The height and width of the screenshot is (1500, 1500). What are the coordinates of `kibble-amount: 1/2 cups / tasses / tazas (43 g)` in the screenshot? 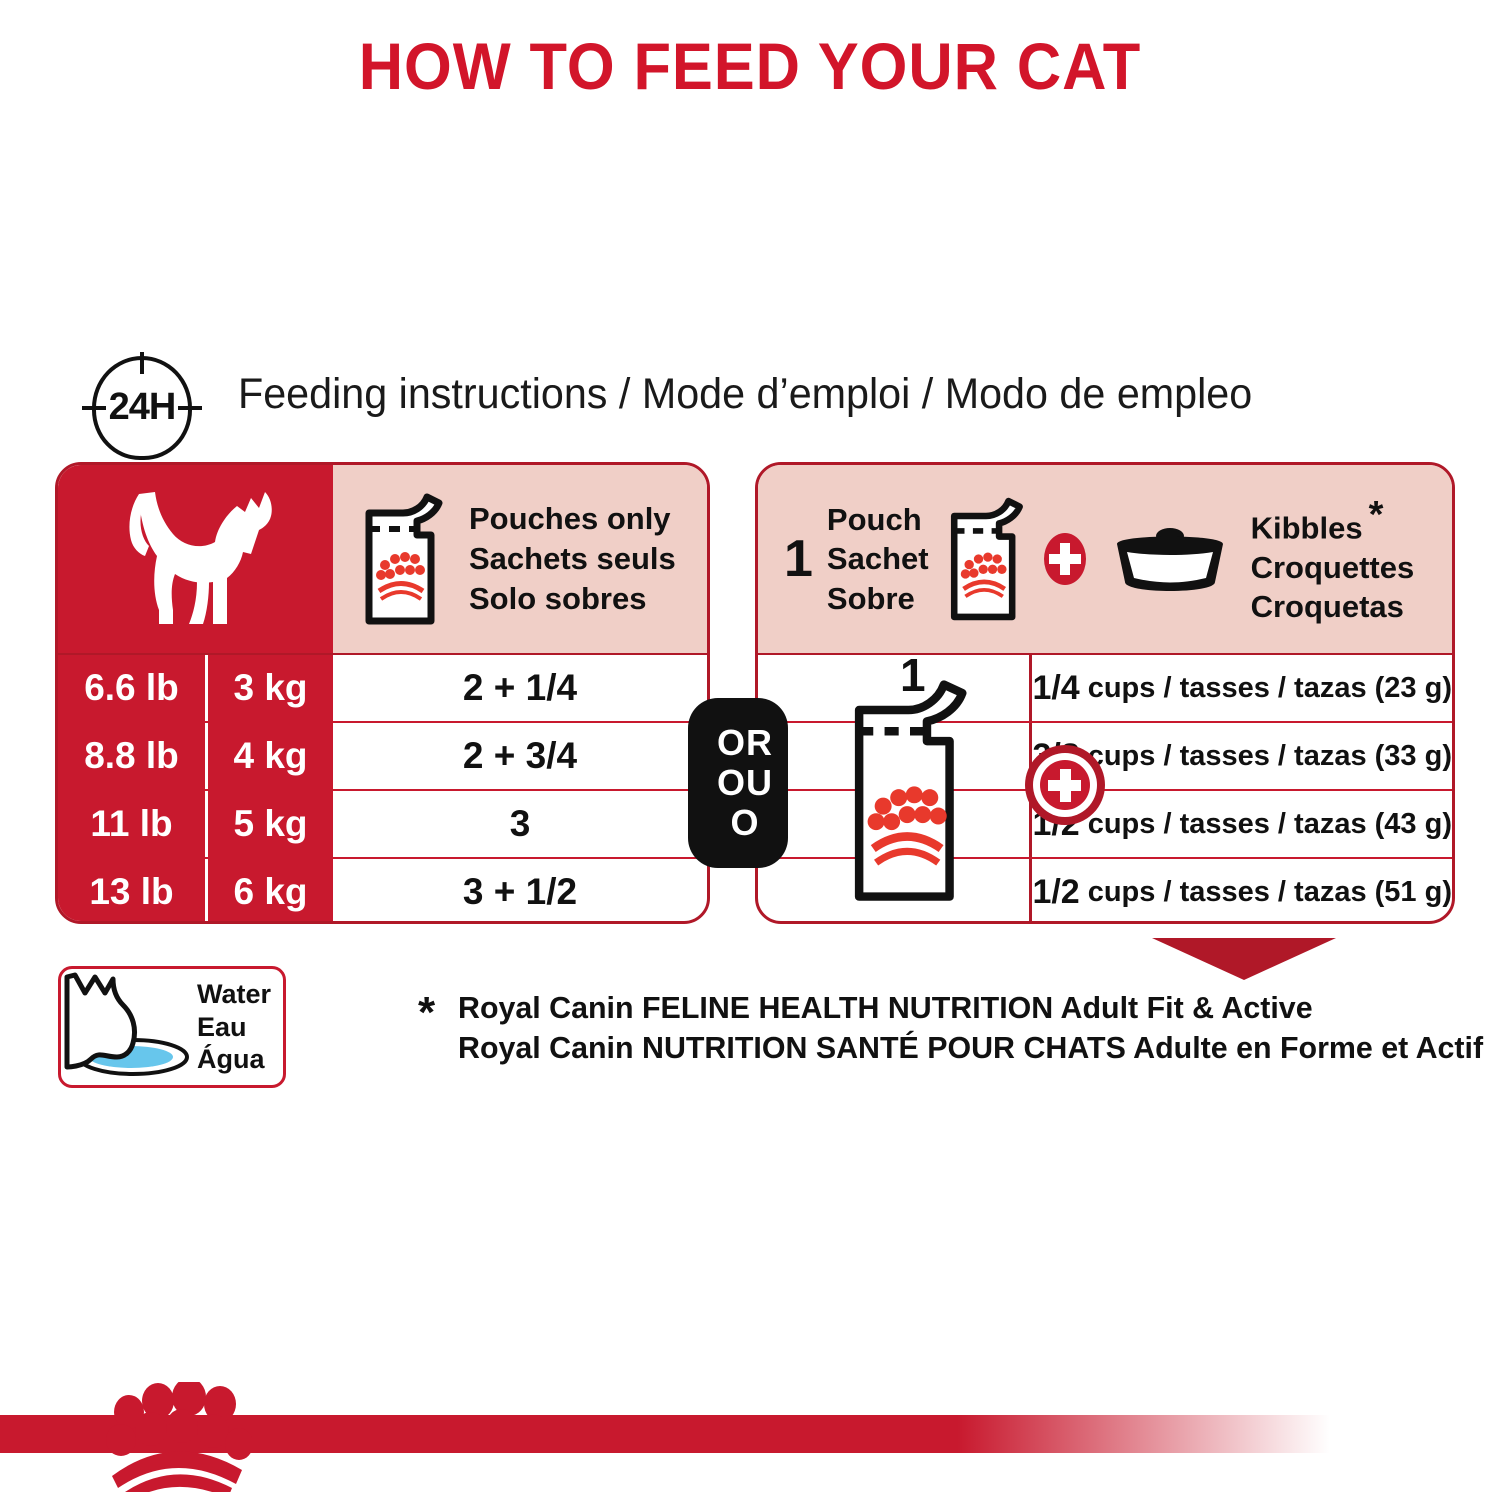 It's located at (1240, 824).